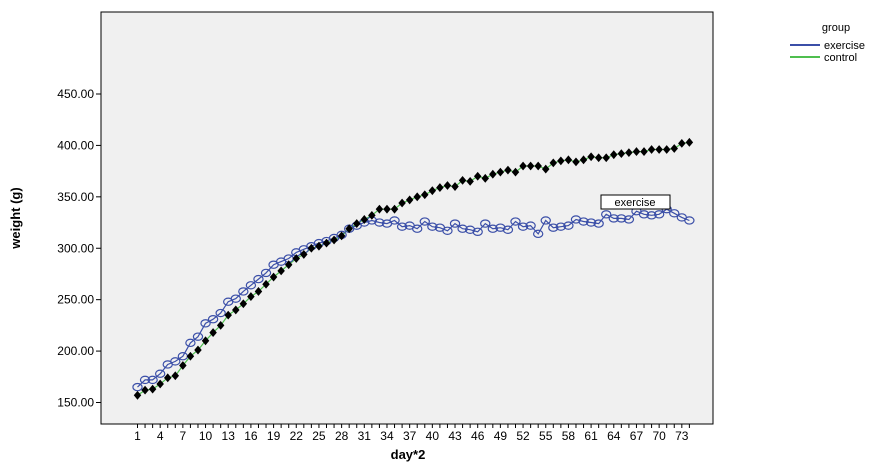  I want to click on x-tick-label: 25, so click(319, 436).